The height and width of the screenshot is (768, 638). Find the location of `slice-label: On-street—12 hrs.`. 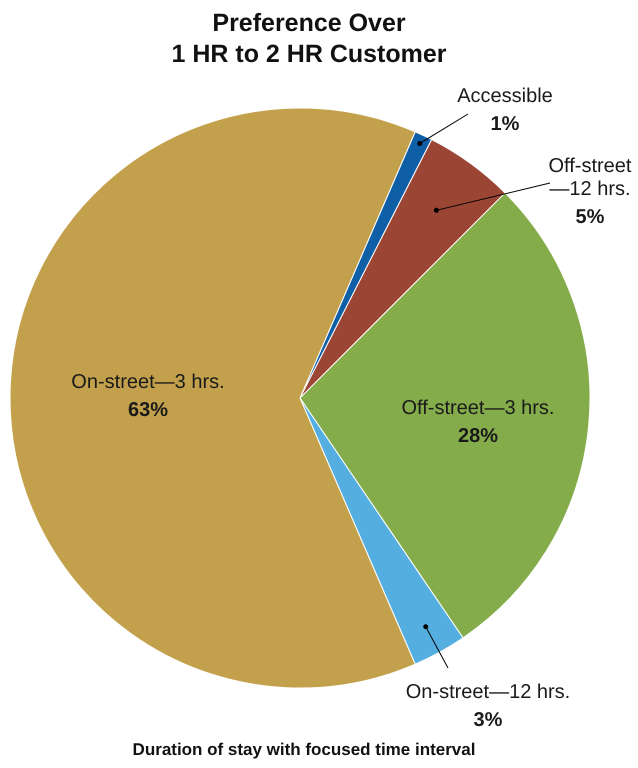

slice-label: On-street—12 hrs. is located at coordinates (488, 692).